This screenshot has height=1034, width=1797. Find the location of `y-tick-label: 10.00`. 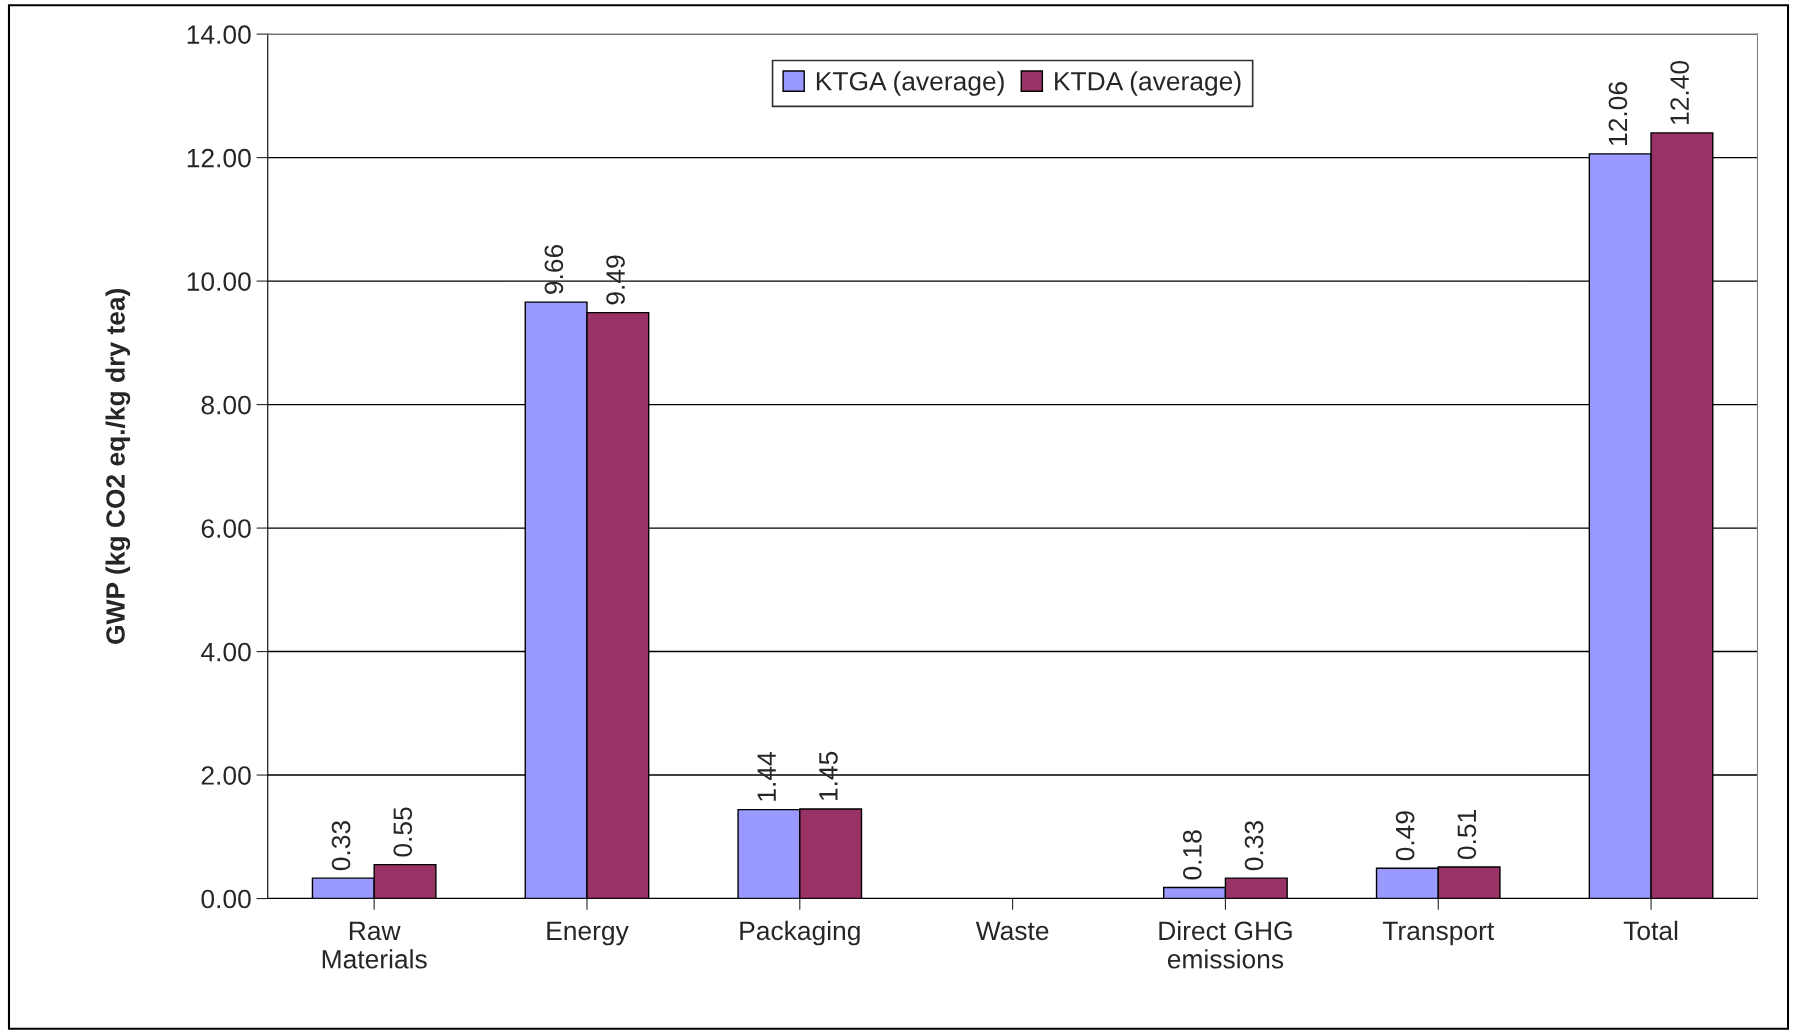

y-tick-label: 10.00 is located at coordinates (219, 281).